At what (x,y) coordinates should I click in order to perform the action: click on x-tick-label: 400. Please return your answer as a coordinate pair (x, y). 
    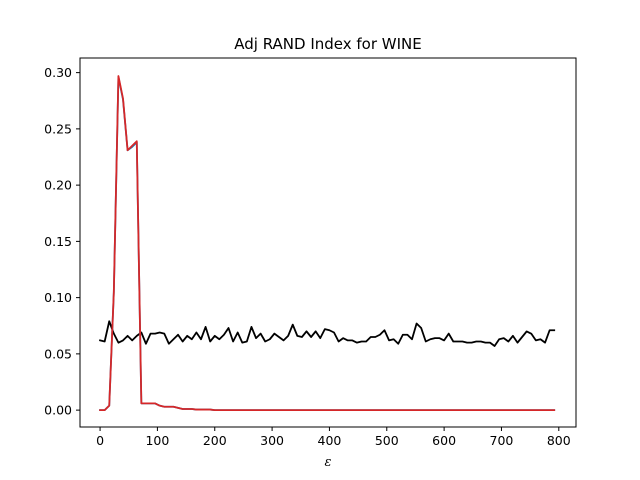
    Looking at the image, I should click on (330, 440).